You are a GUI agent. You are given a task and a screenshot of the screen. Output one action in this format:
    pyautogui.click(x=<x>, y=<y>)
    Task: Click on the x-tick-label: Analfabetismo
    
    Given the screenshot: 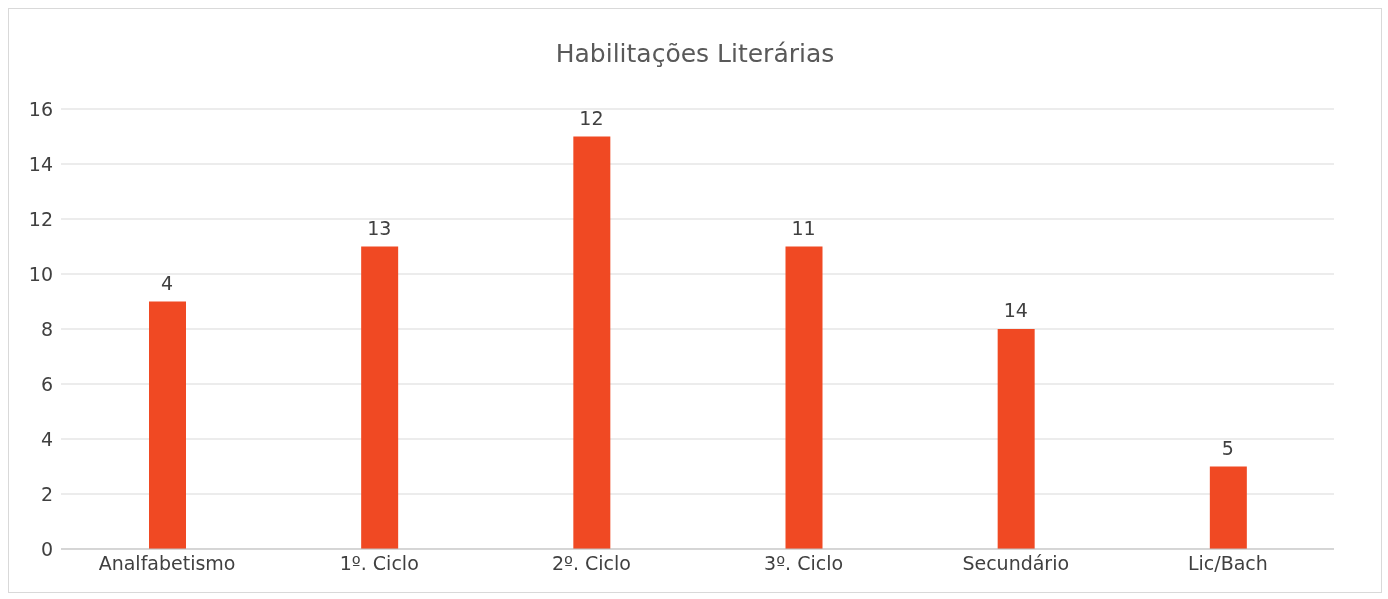 What is the action you would take?
    pyautogui.click(x=167, y=563)
    